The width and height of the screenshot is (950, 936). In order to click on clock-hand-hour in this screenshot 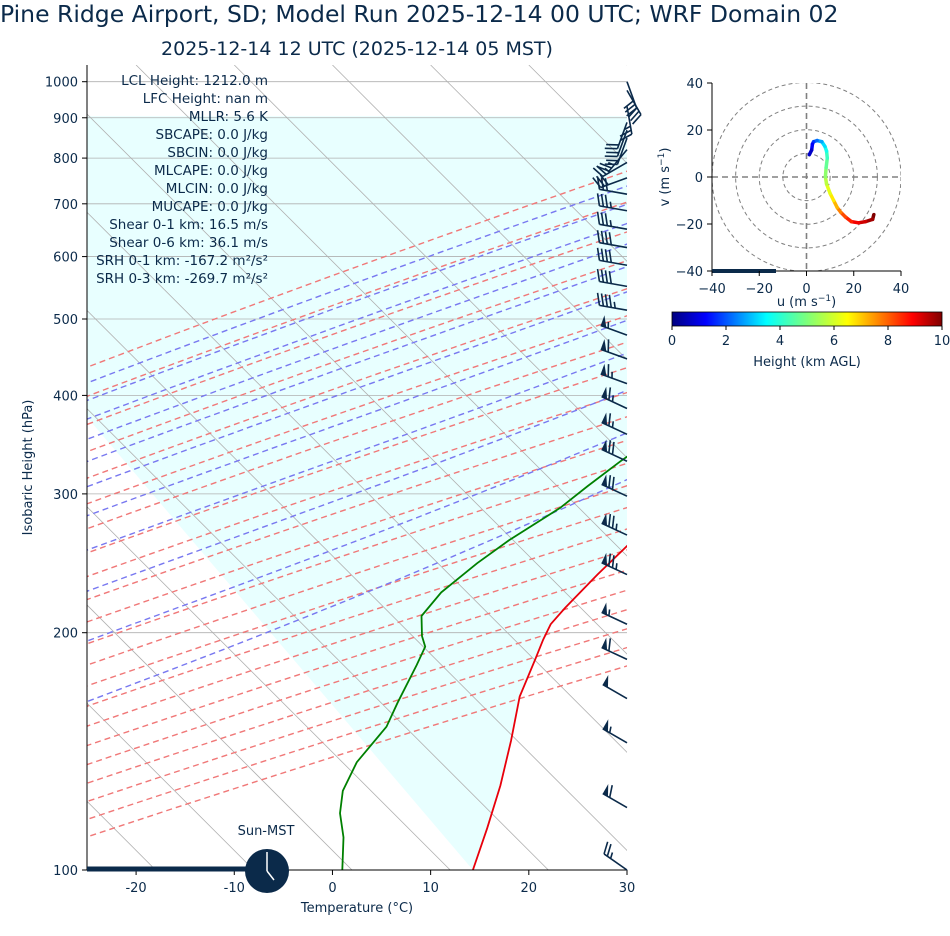, I will do `click(270, 875)`.